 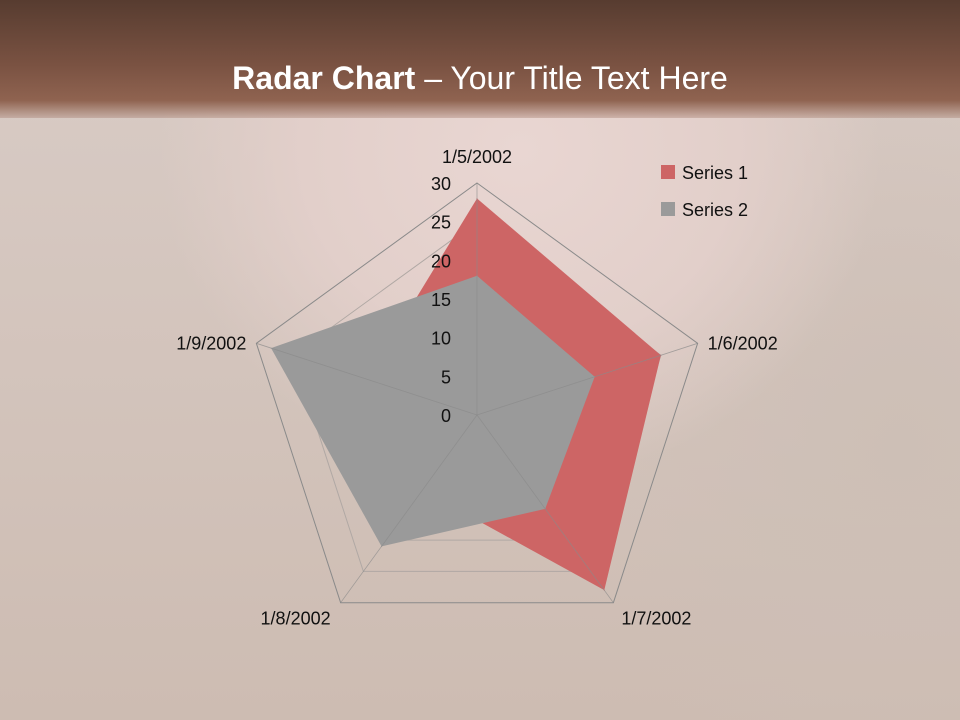 I want to click on category-label: 1/7/2002, so click(x=656, y=619).